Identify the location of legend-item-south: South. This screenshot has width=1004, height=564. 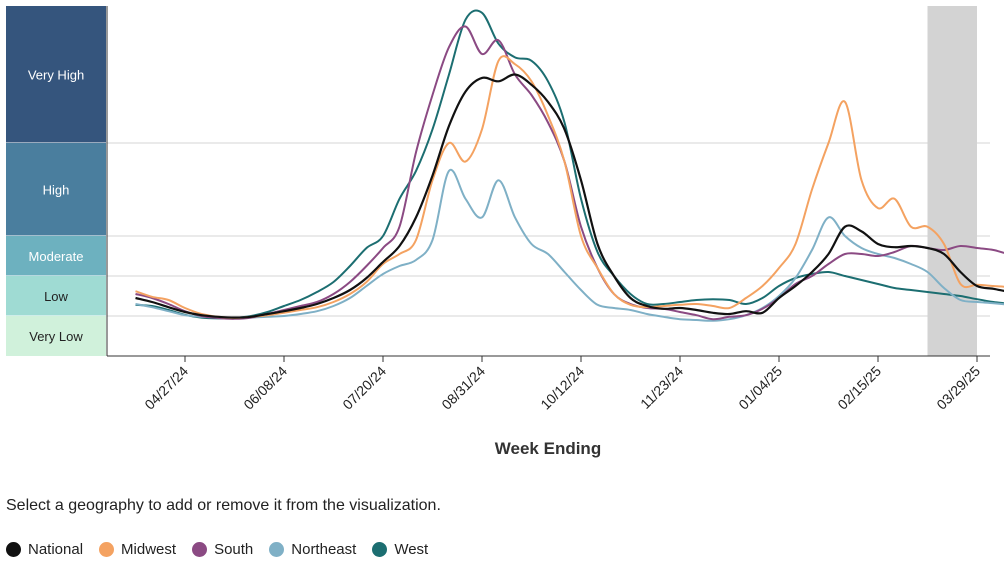
(222, 549).